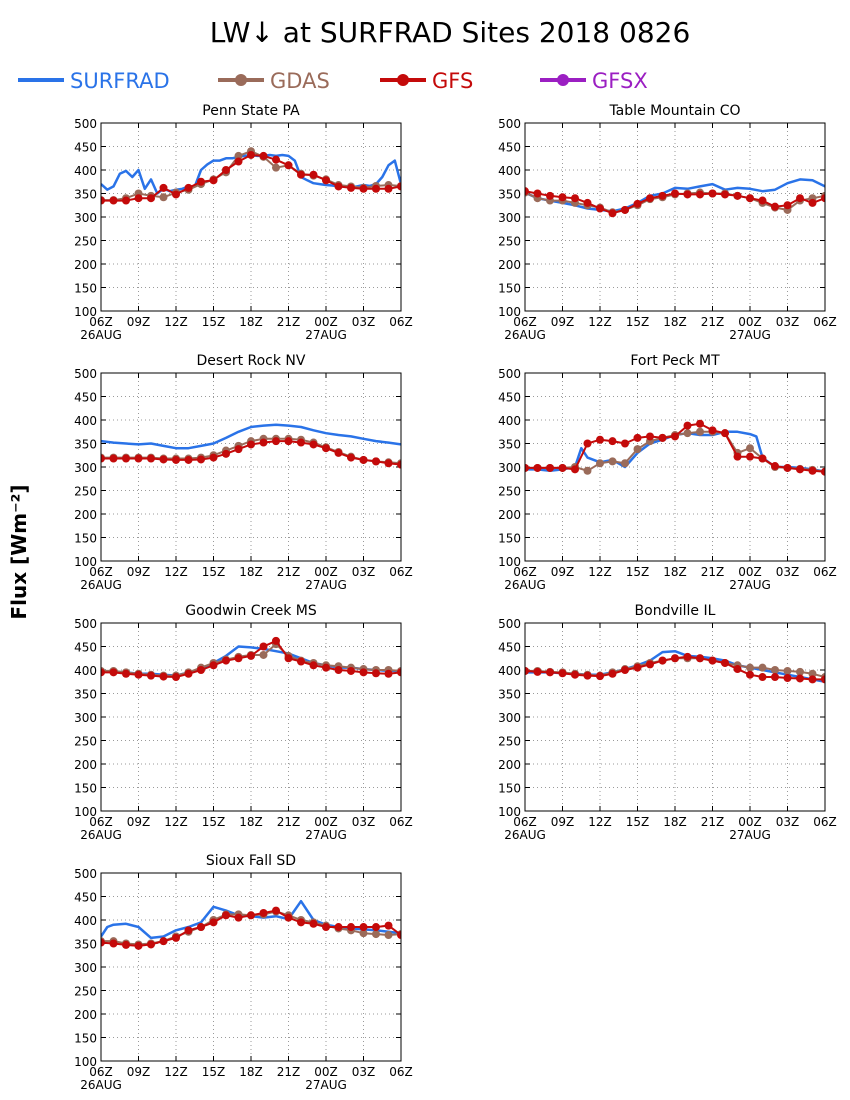  I want to click on panel-title: Table Mountain CO, so click(674, 111).